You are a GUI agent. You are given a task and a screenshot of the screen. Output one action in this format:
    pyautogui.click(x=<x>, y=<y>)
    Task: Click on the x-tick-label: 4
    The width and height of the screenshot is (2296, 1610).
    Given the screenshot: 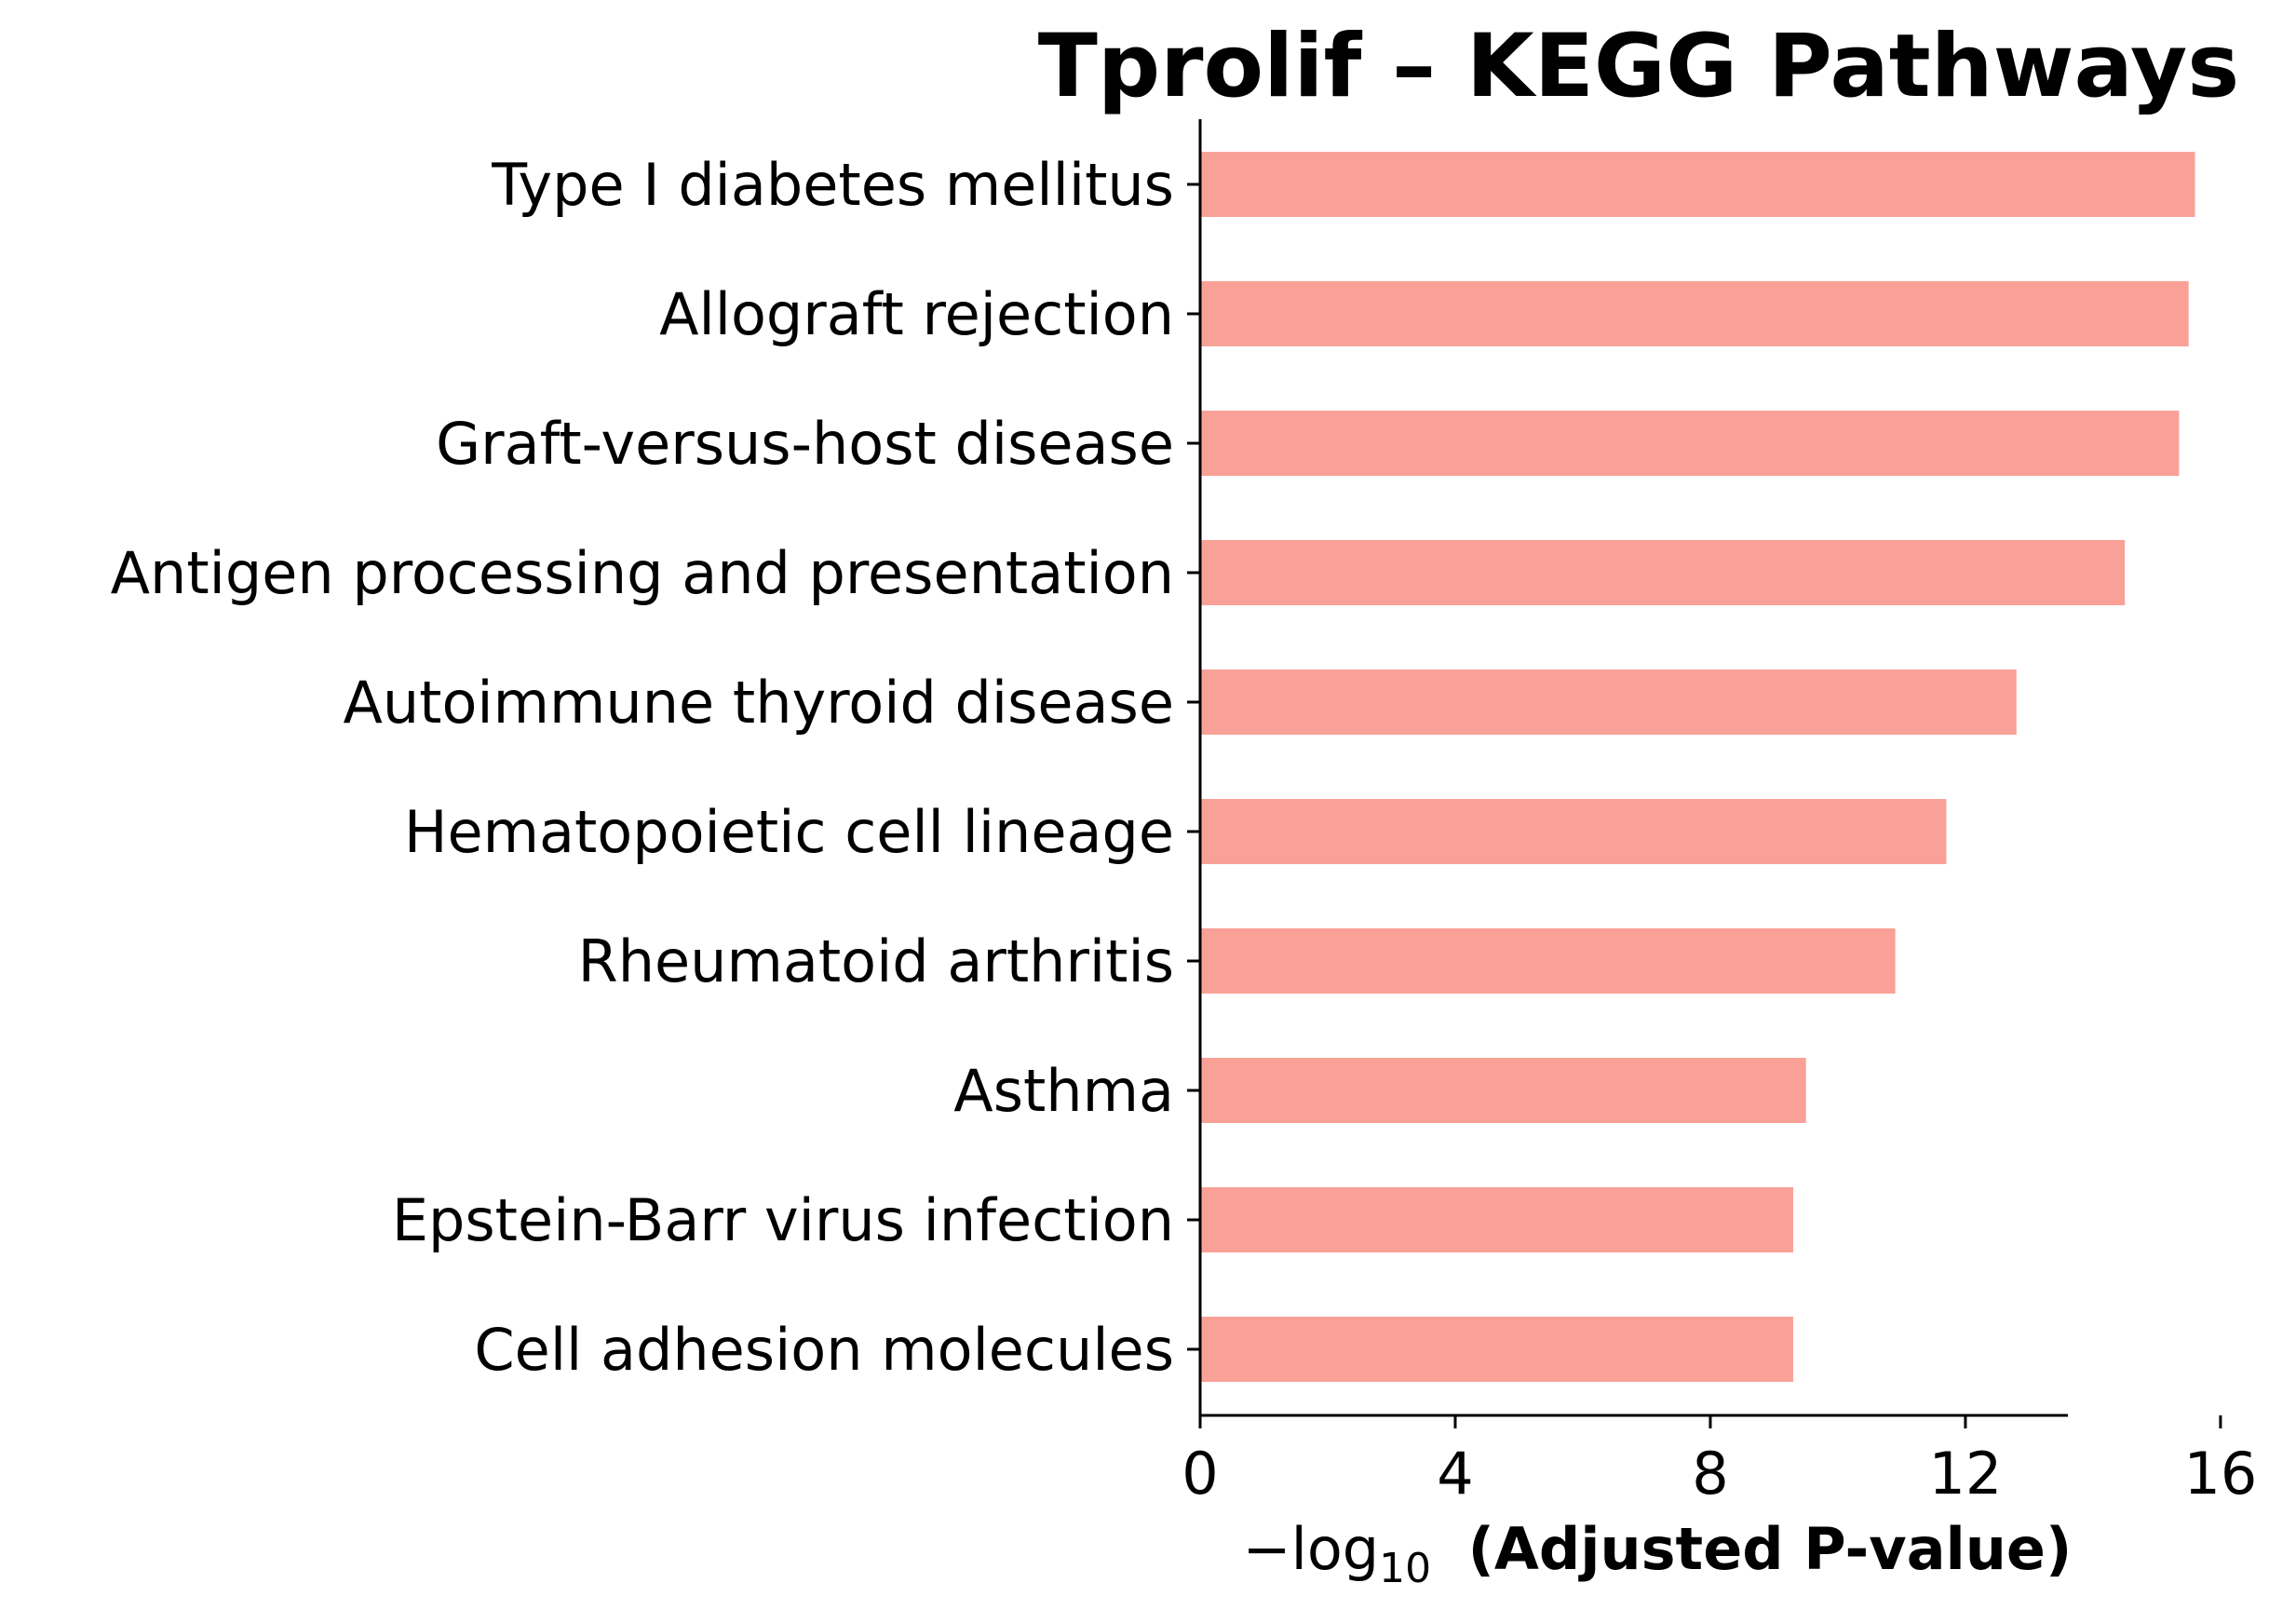 What is the action you would take?
    pyautogui.click(x=1455, y=1474)
    